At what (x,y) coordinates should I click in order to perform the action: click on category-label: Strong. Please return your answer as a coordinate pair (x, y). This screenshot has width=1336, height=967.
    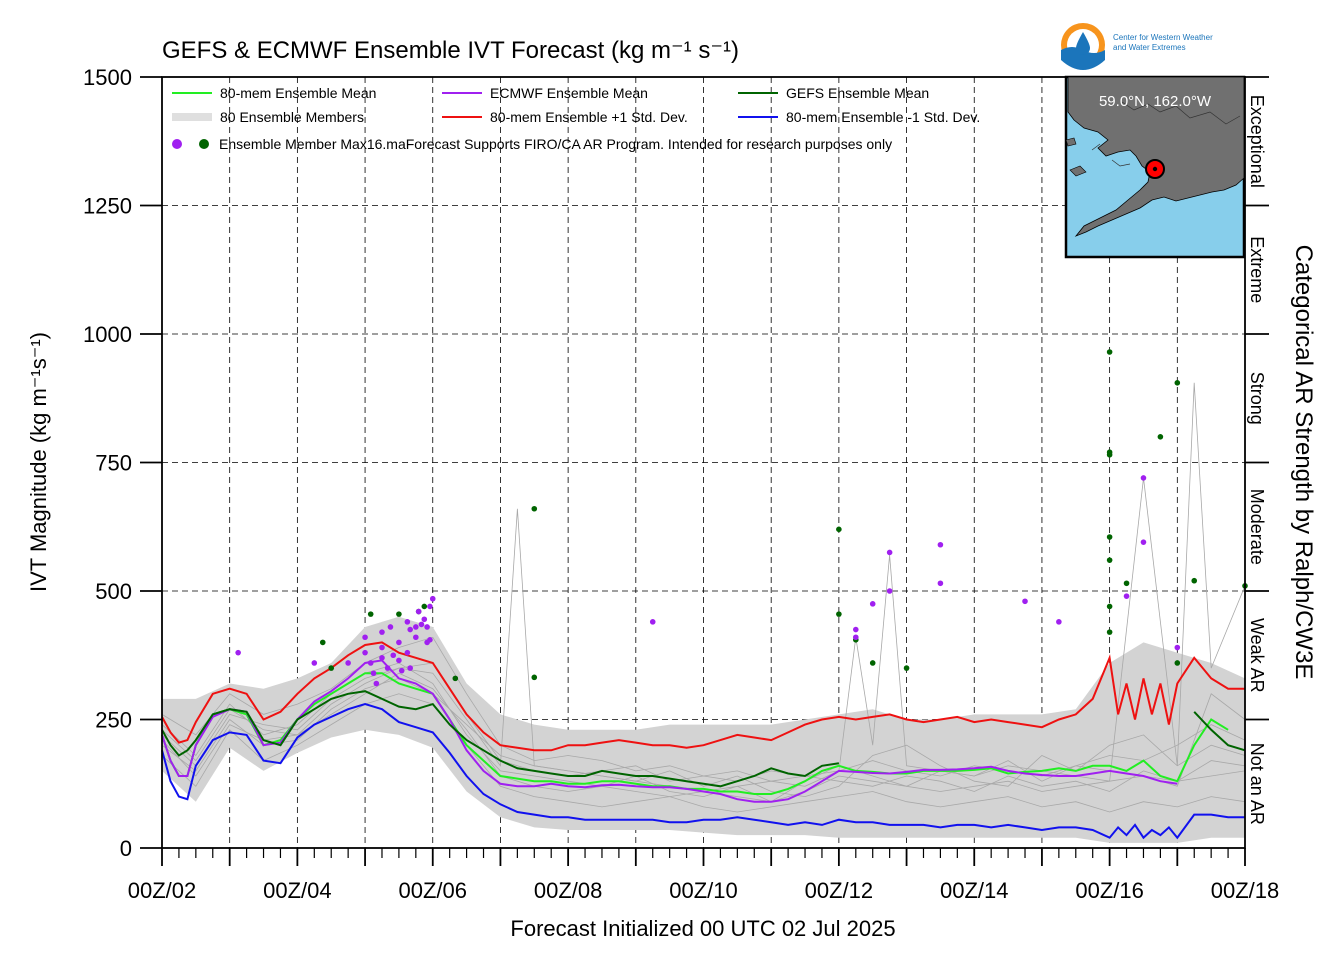
    Looking at the image, I should click on (1257, 398).